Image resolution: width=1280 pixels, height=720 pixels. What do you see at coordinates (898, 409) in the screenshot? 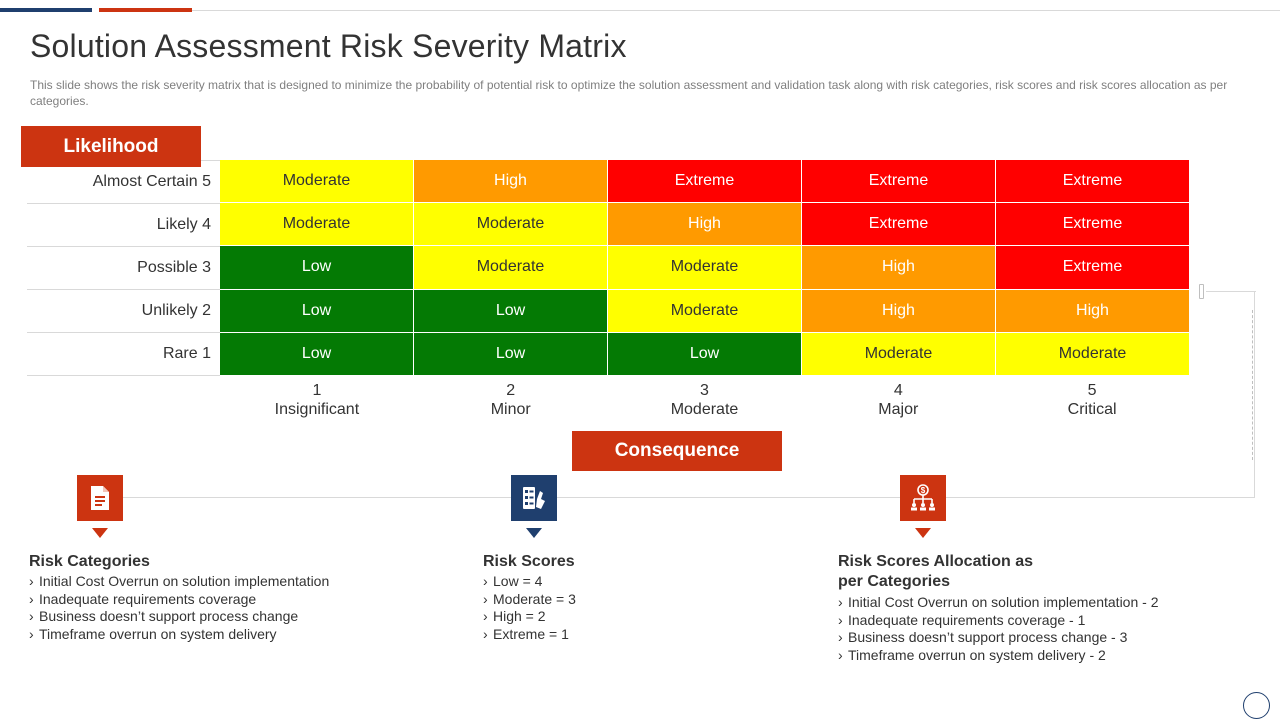
I see `consequence-name: Major` at bounding box center [898, 409].